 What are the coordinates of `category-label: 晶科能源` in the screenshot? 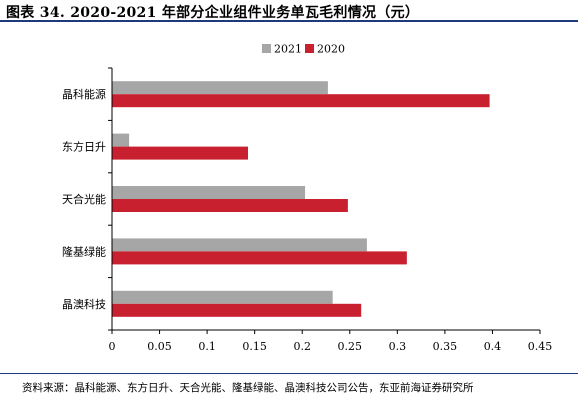 It's located at (84, 94).